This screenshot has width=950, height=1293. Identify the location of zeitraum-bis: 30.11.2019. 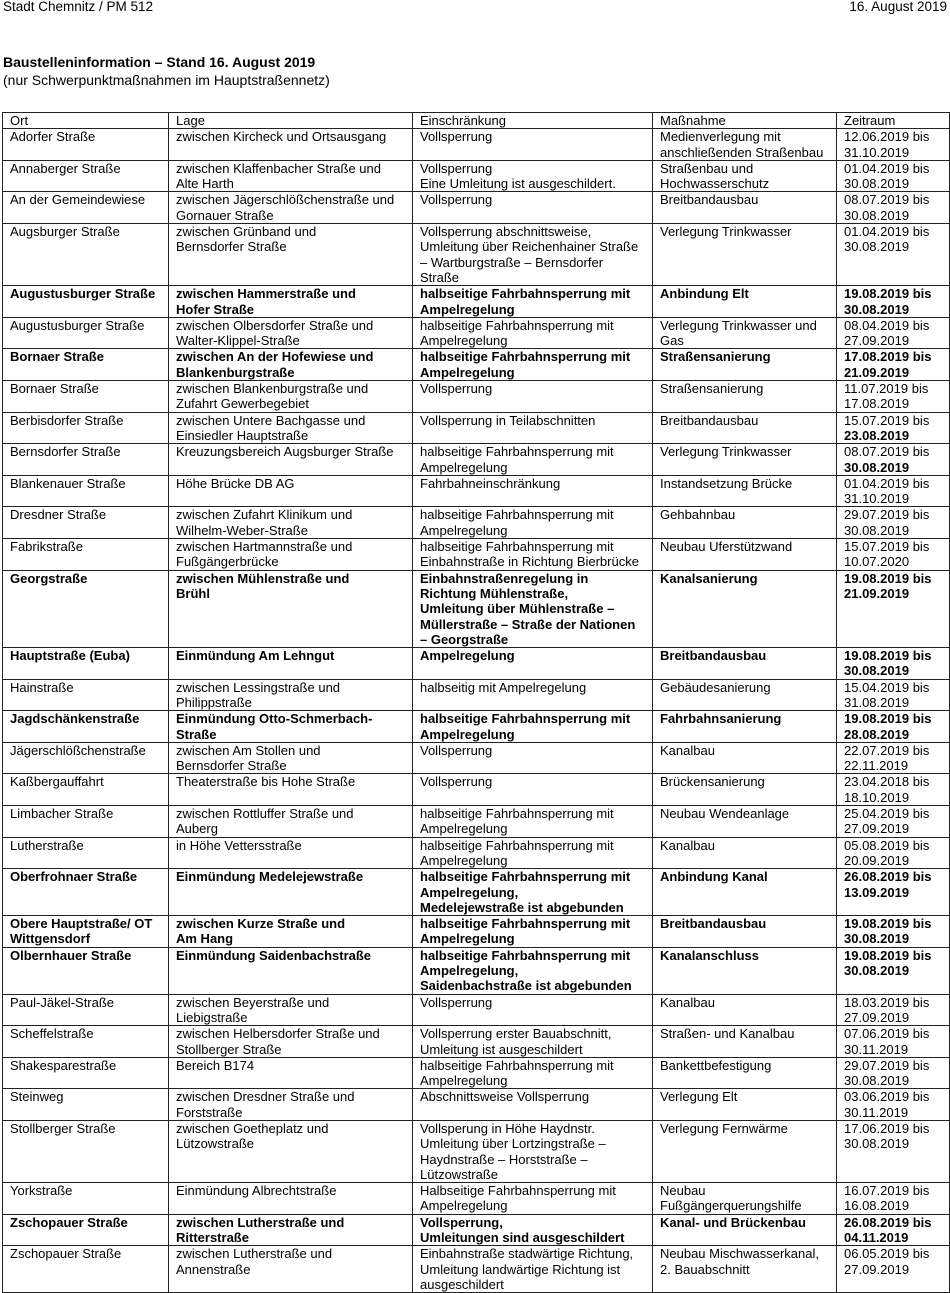
(876, 1112).